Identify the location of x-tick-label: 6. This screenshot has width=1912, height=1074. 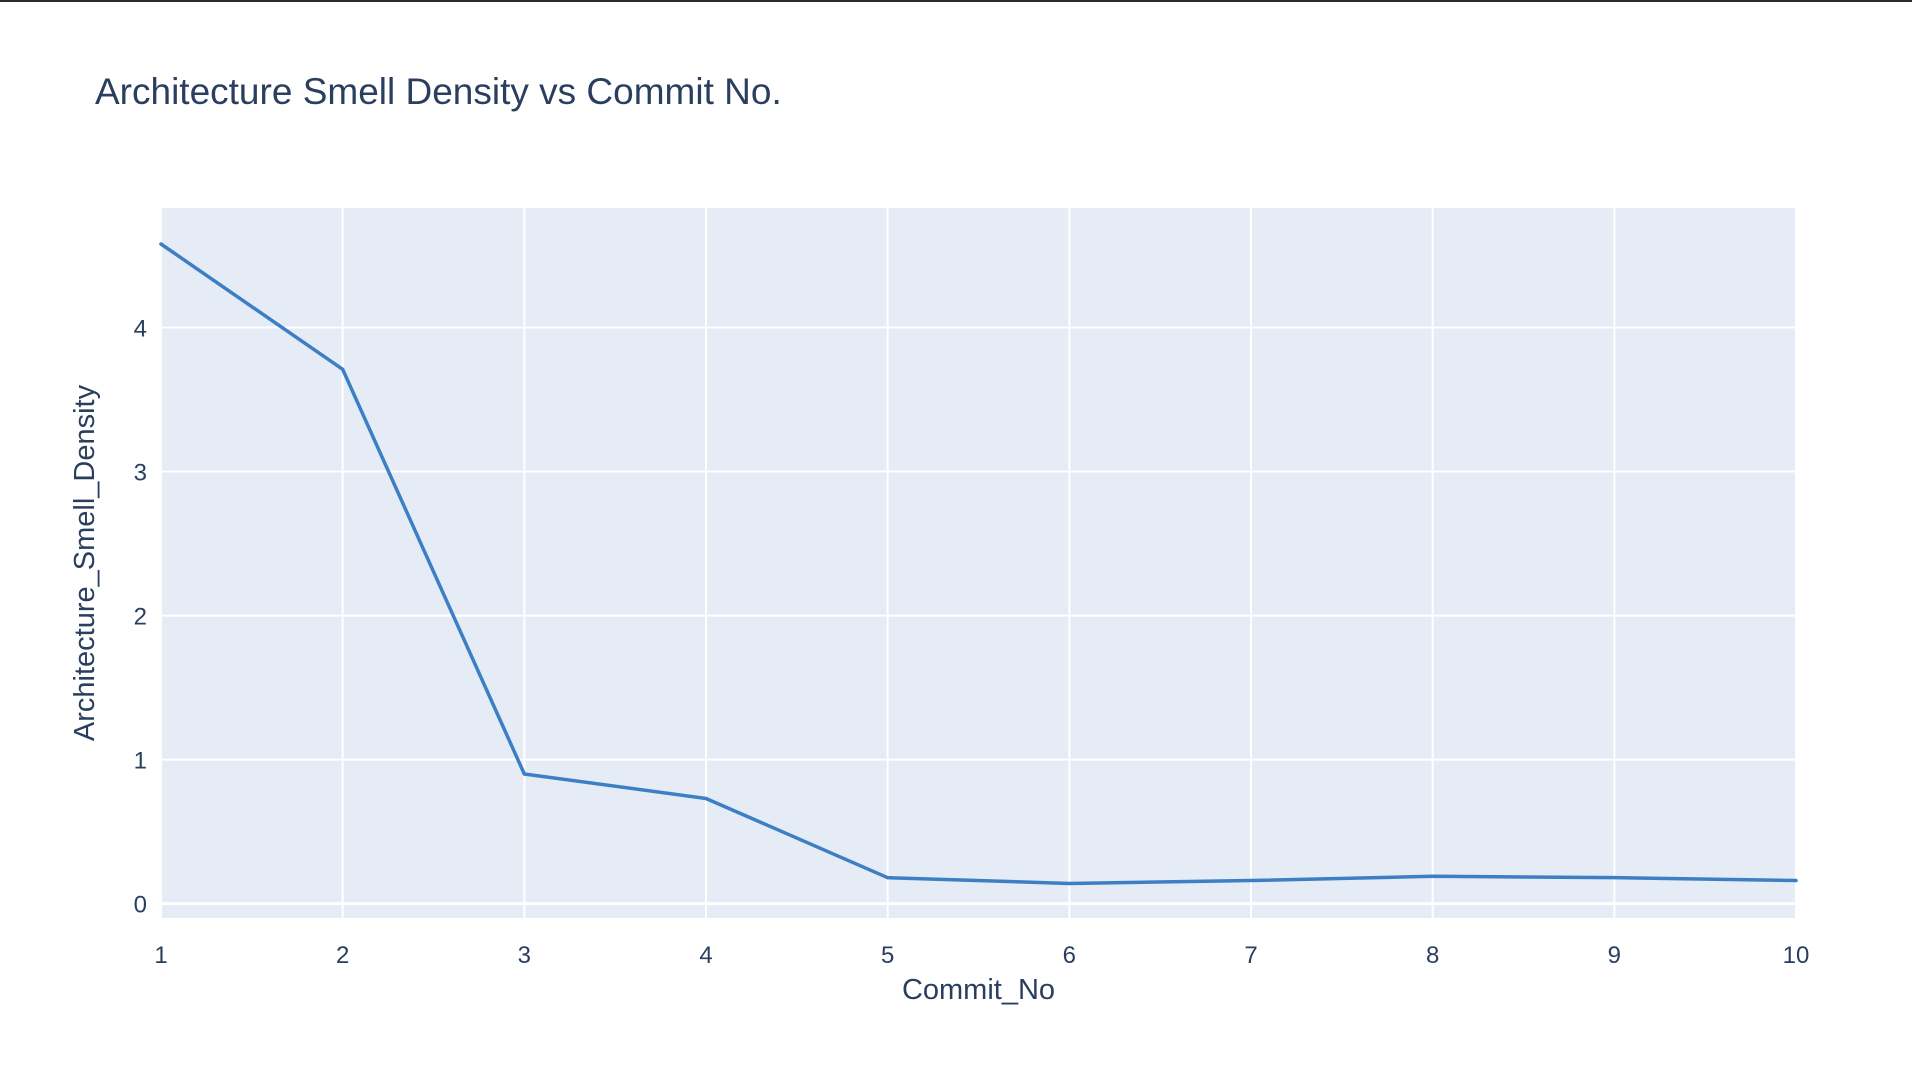
(1069, 955).